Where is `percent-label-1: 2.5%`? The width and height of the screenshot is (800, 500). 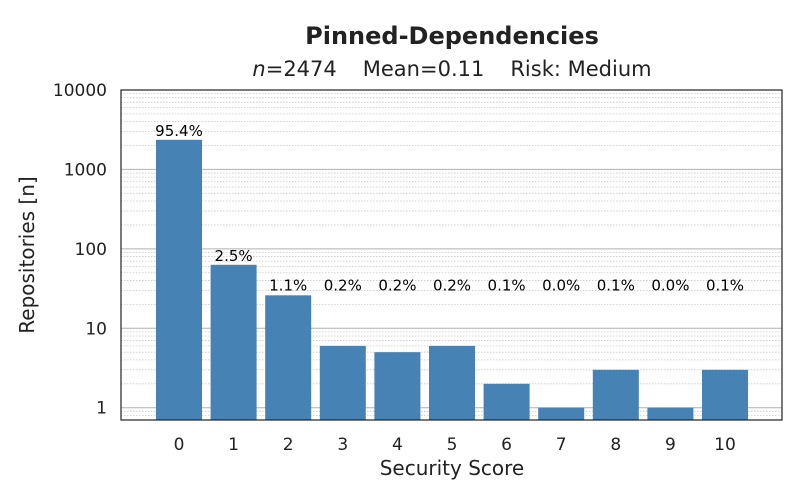
percent-label-1: 2.5% is located at coordinates (234, 256).